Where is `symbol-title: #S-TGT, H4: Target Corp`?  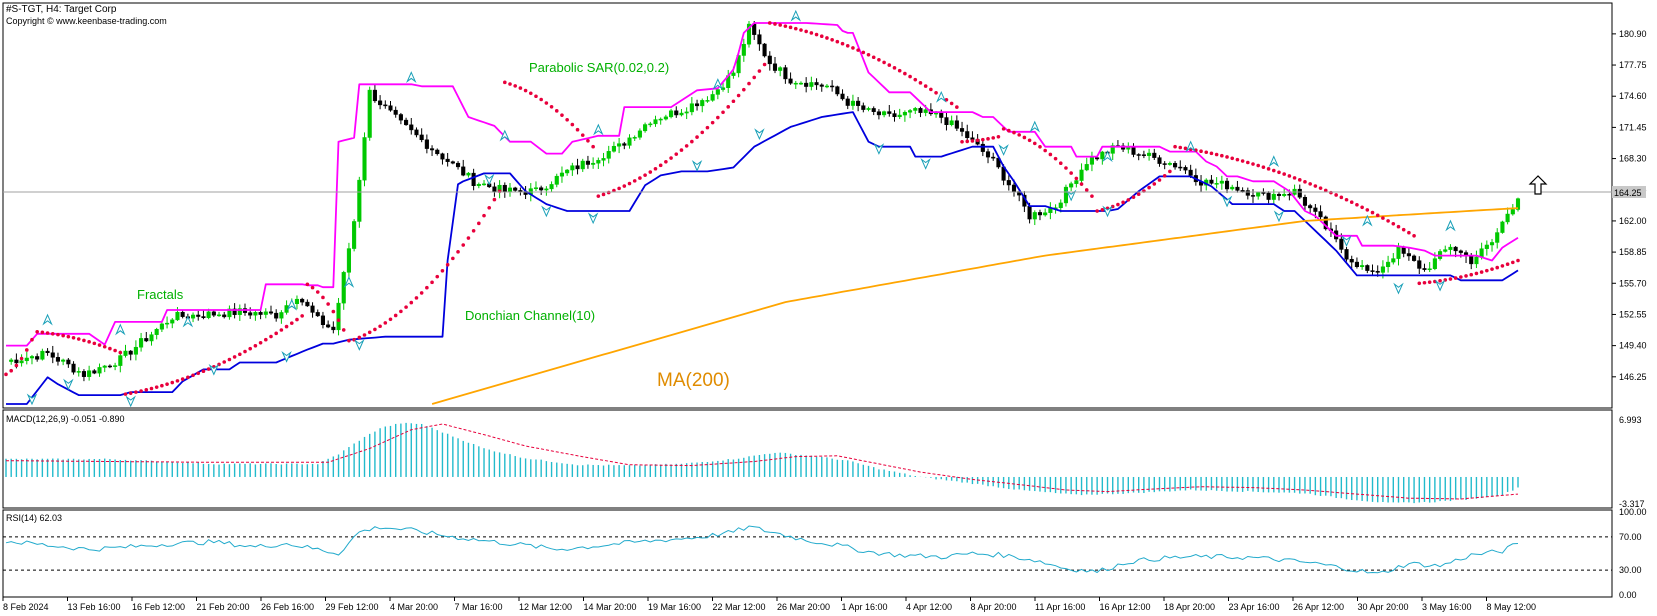
symbol-title: #S-TGT, H4: Target Corp is located at coordinates (61, 9).